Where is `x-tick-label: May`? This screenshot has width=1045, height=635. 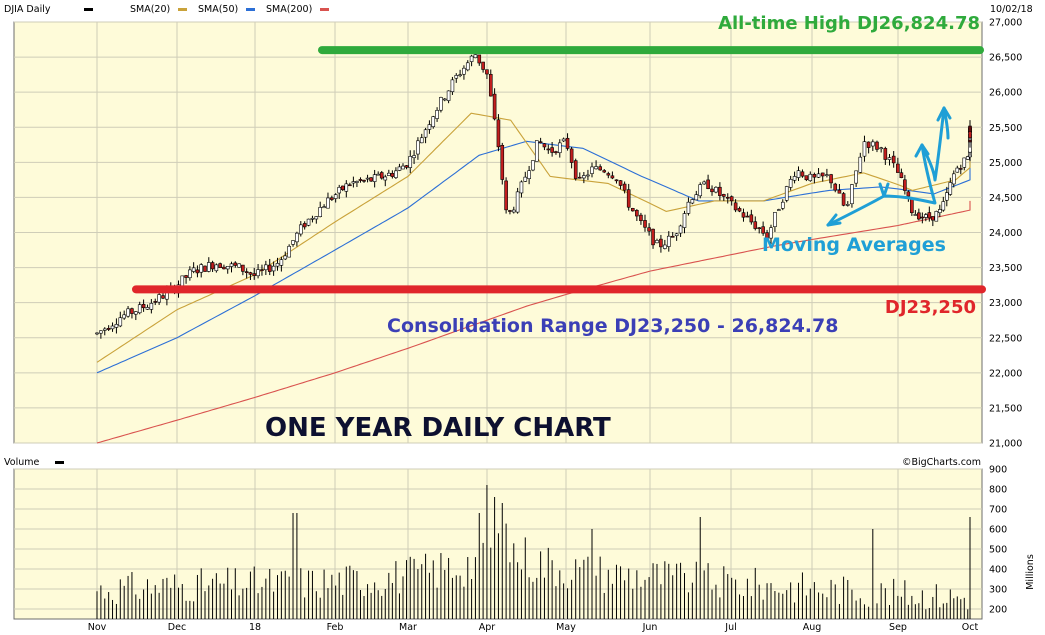
x-tick-label: May is located at coordinates (566, 627).